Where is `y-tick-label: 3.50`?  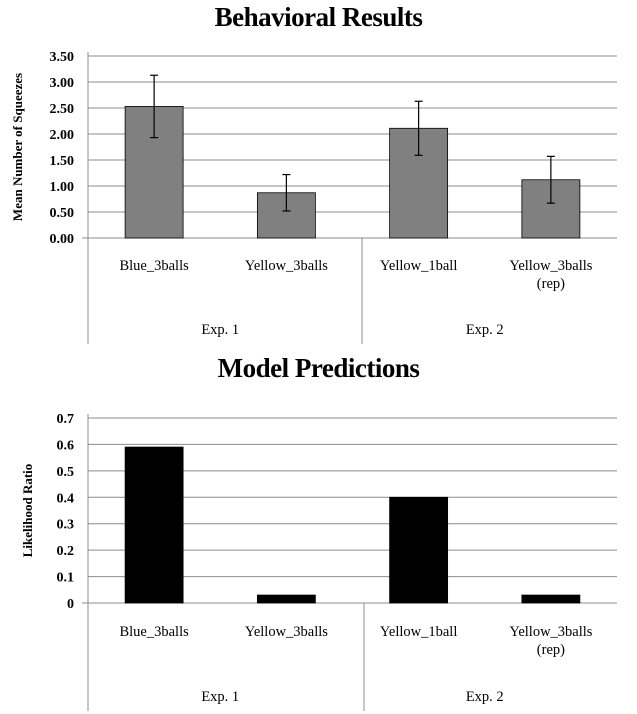
y-tick-label: 3.50 is located at coordinates (62, 57).